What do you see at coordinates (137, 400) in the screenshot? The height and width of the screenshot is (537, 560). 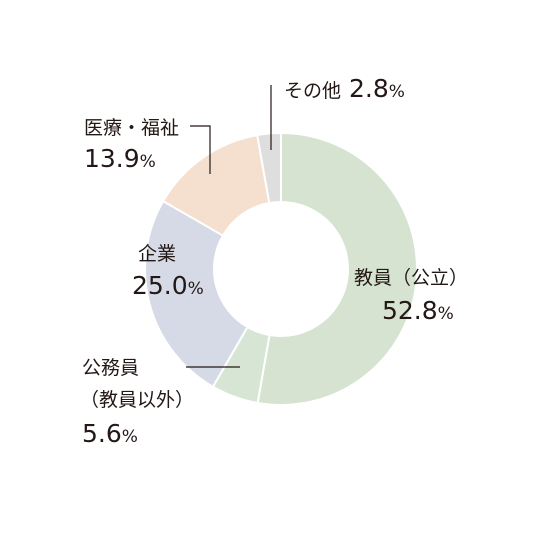 I see `slice-label-public-servant-line2: （教員以外）` at bounding box center [137, 400].